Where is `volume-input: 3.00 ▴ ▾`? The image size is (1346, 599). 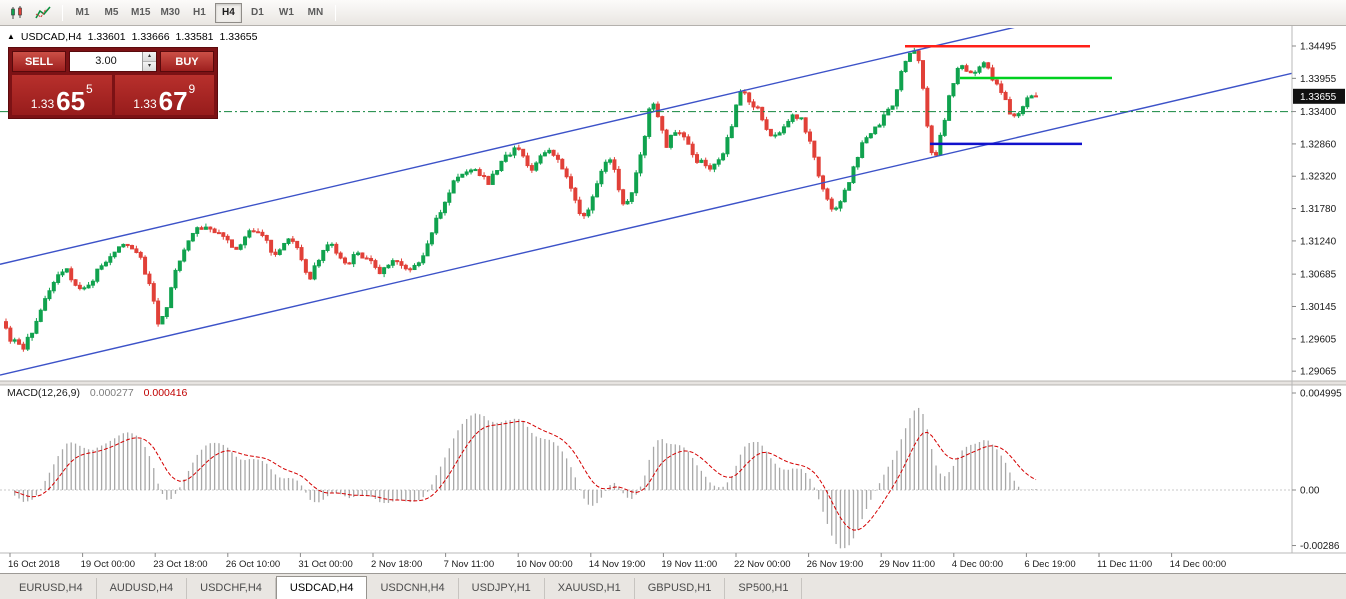
volume-input: 3.00 ▴ ▾ is located at coordinates (113, 61).